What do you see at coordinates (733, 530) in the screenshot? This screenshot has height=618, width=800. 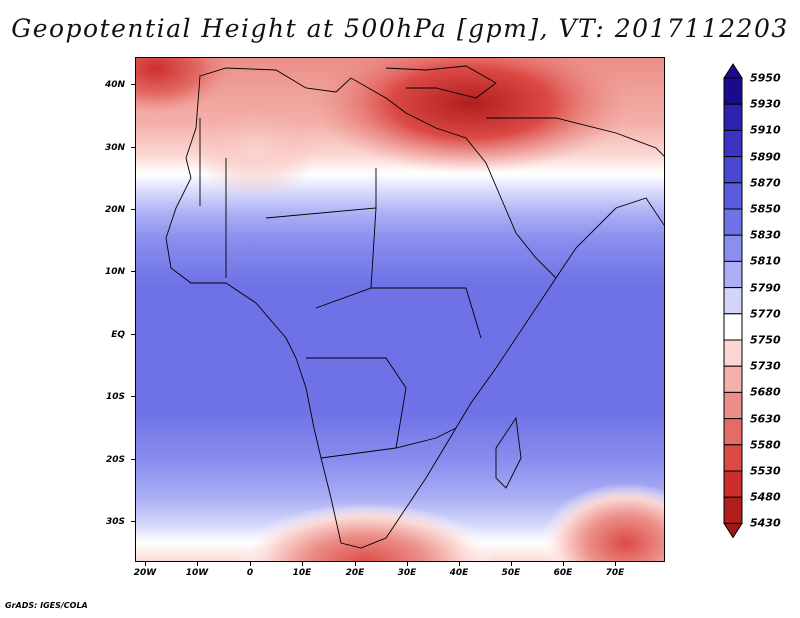 I see `colorbar-bottom-arrow` at bounding box center [733, 530].